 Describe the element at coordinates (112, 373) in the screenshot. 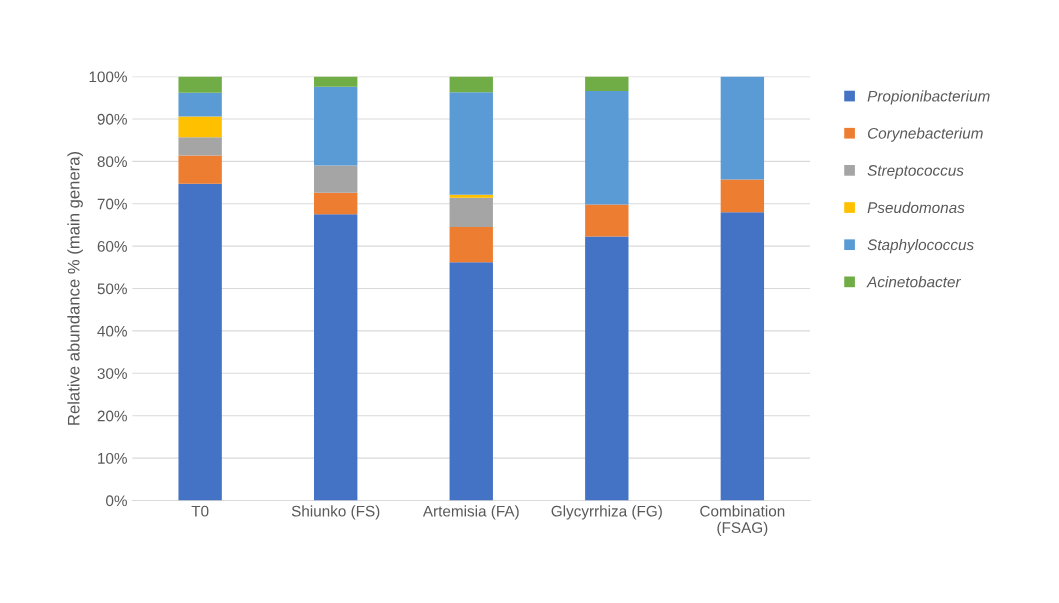

I see `y-tick-label: 30%` at that location.